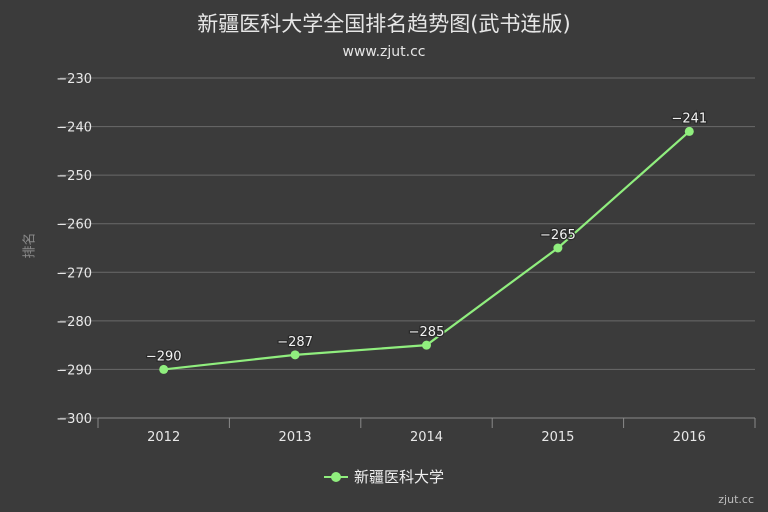 This screenshot has height=512, width=768. I want to click on y-tick-label: −240, so click(74, 128).